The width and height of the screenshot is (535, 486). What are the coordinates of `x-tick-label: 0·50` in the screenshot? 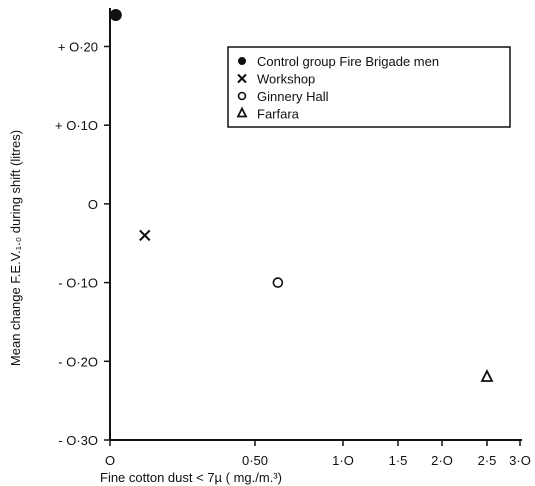 It's located at (255, 460).